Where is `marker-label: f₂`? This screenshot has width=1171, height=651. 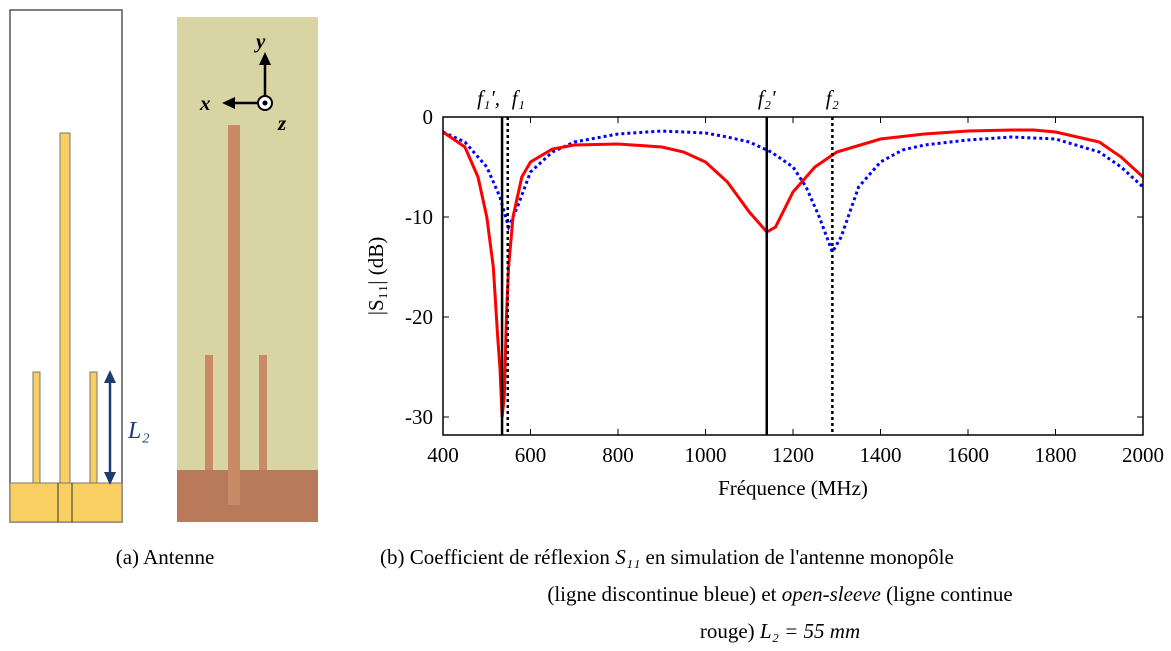
marker-label: f₂ is located at coordinates (832, 98).